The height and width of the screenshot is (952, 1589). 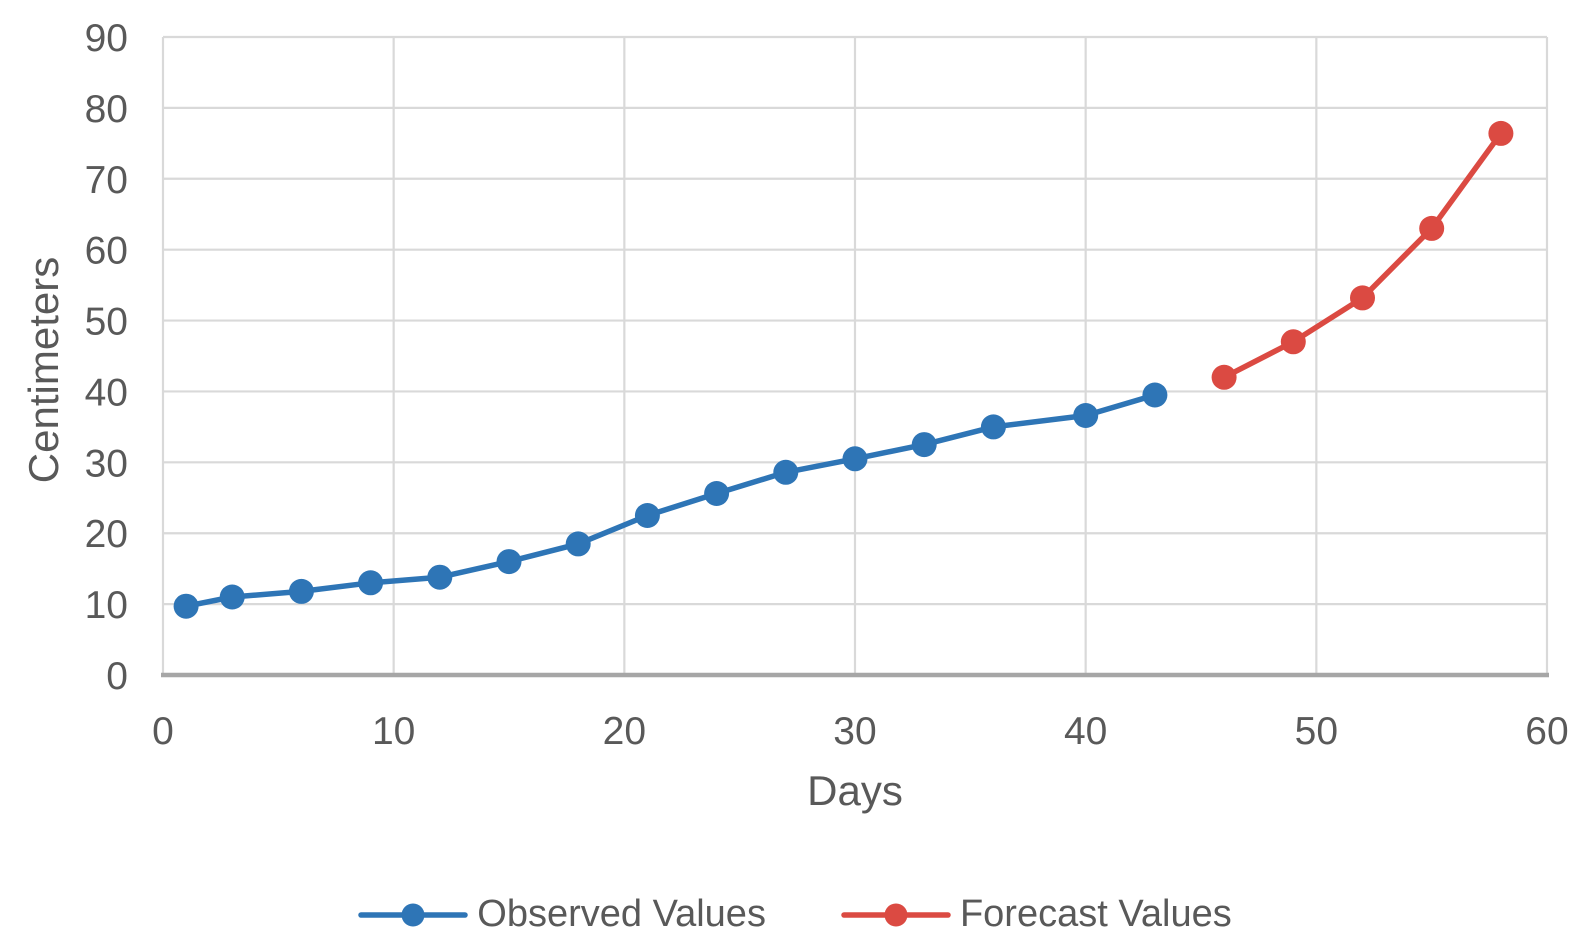 I want to click on y-tick-label: 30, so click(x=106, y=463).